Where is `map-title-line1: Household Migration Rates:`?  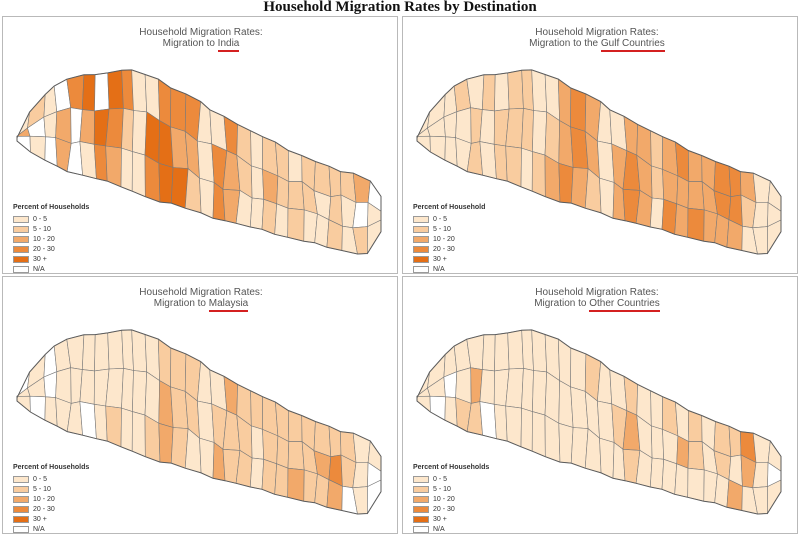
map-title-line1: Household Migration Rates: is located at coordinates (201, 292).